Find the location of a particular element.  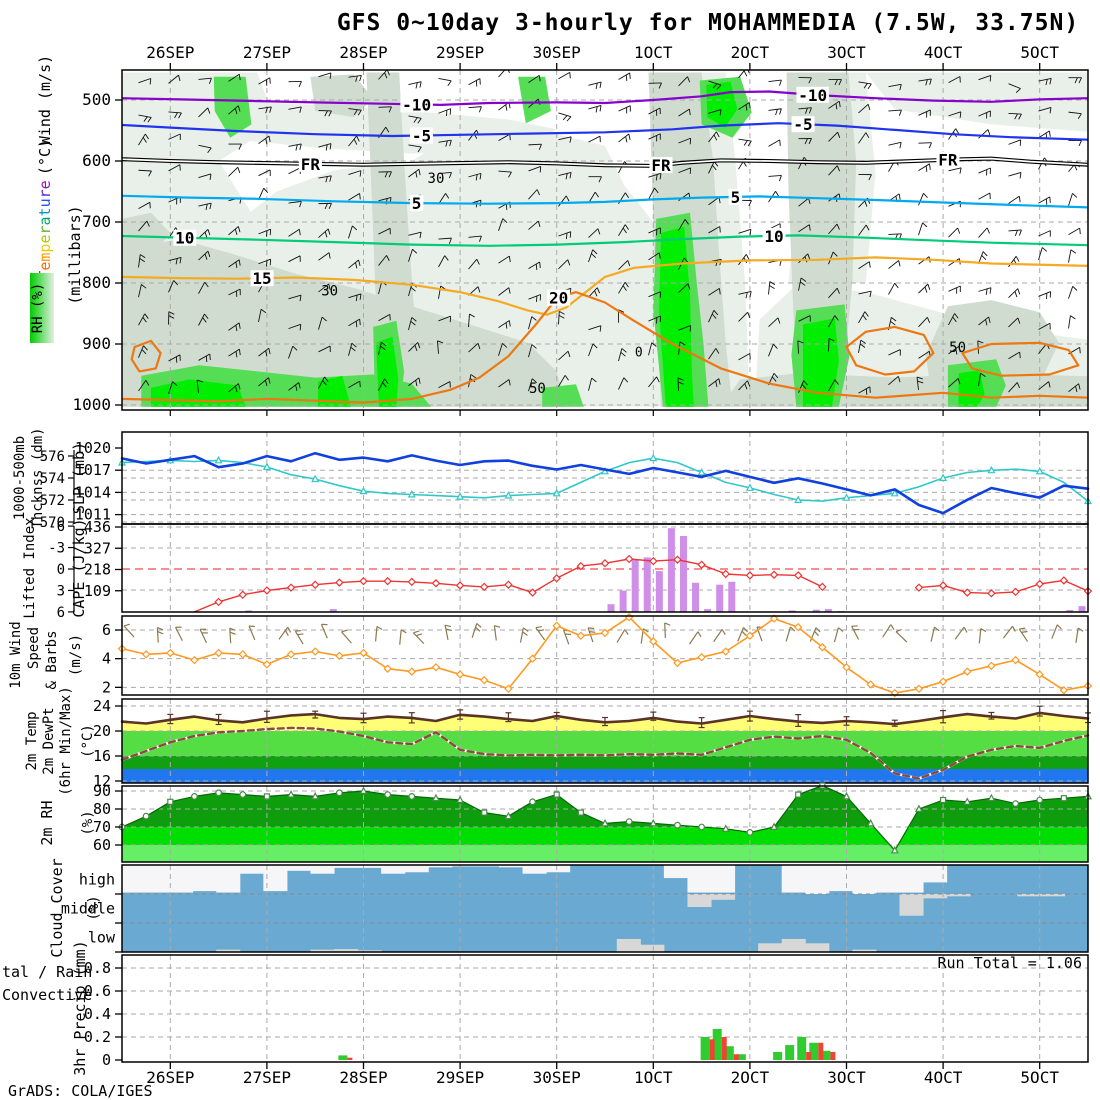

date-label-top: 5OCT is located at coordinates (1039, 52).